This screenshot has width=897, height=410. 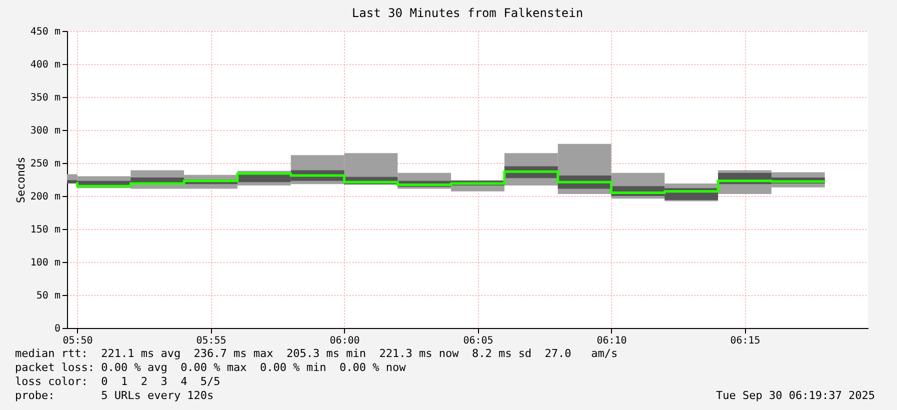 I want to click on x-tick-label: 06:10, so click(x=611, y=341).